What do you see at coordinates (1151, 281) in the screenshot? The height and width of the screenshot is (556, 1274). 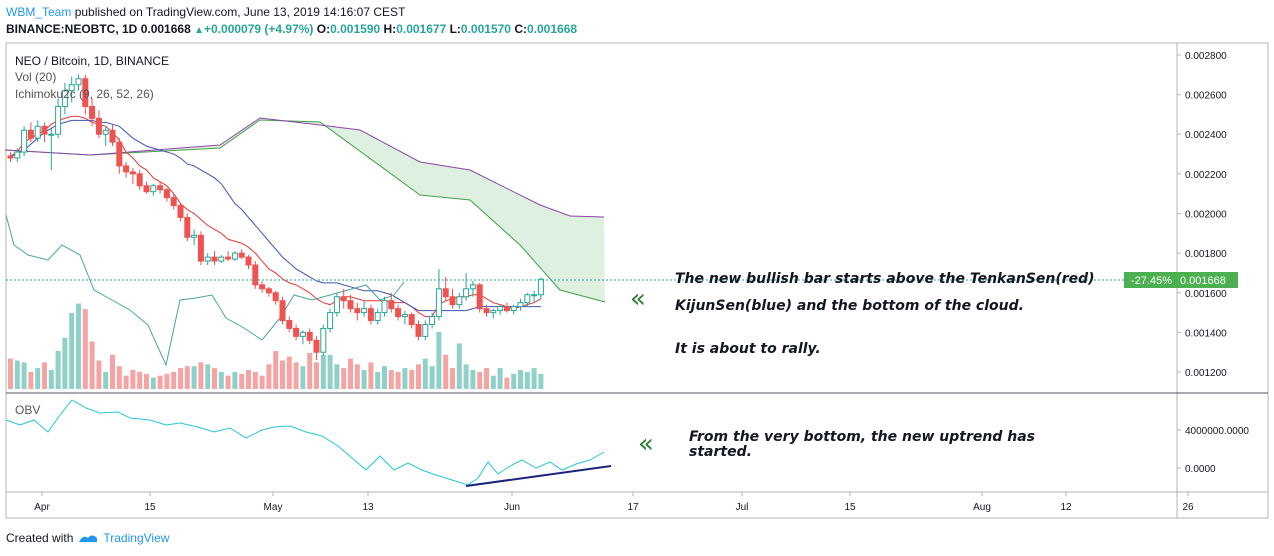 I see `last-price-pct: -27.45%` at bounding box center [1151, 281].